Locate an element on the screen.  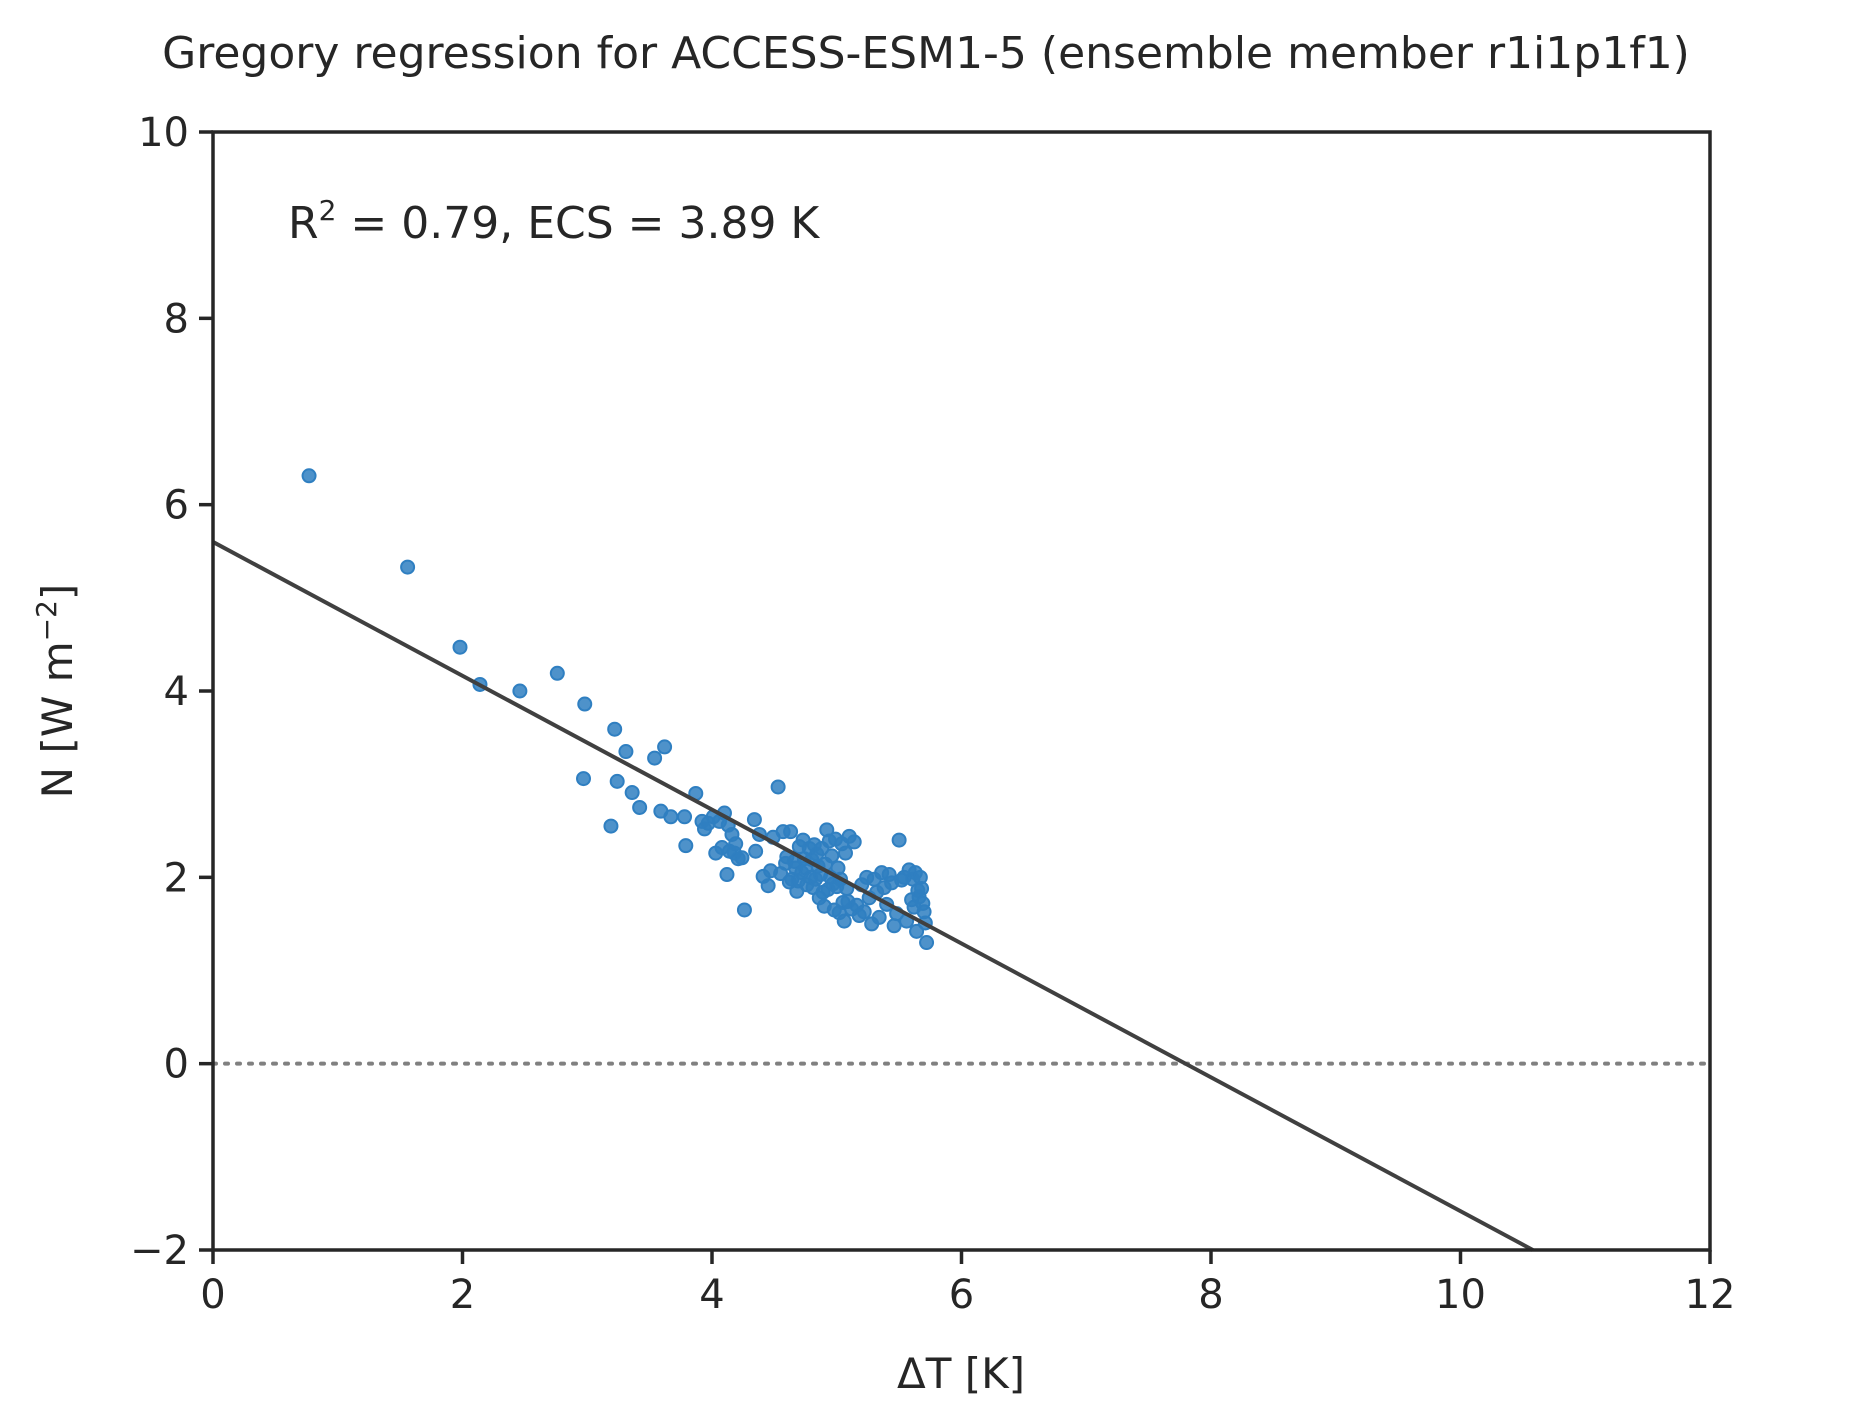
x-tick-label: 2 is located at coordinates (462, 1295).